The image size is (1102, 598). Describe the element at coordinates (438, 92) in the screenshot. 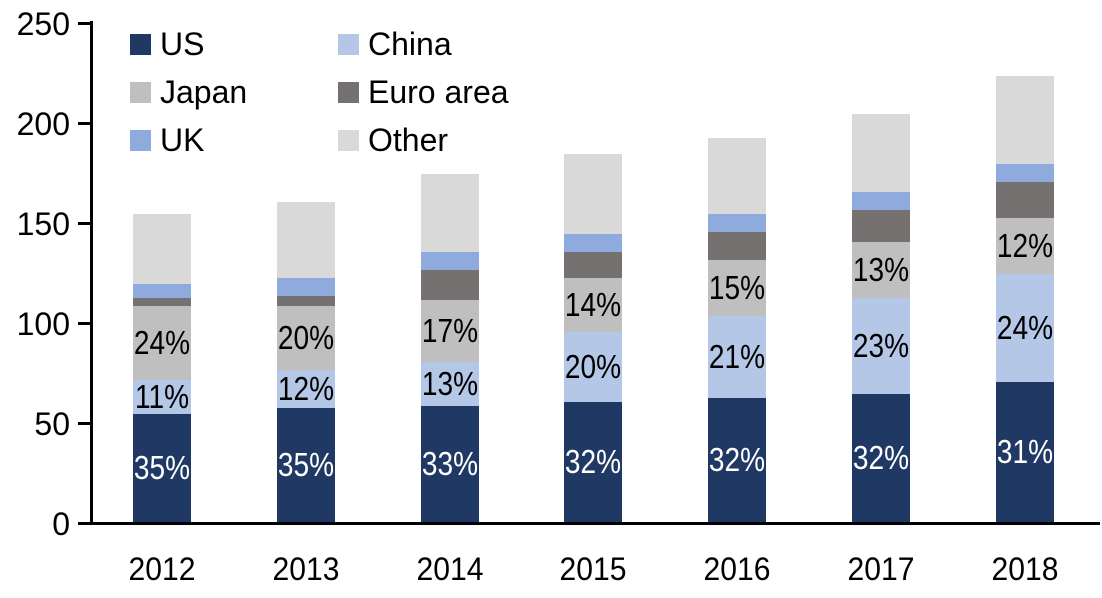

I see `legend-label: Euro area` at that location.